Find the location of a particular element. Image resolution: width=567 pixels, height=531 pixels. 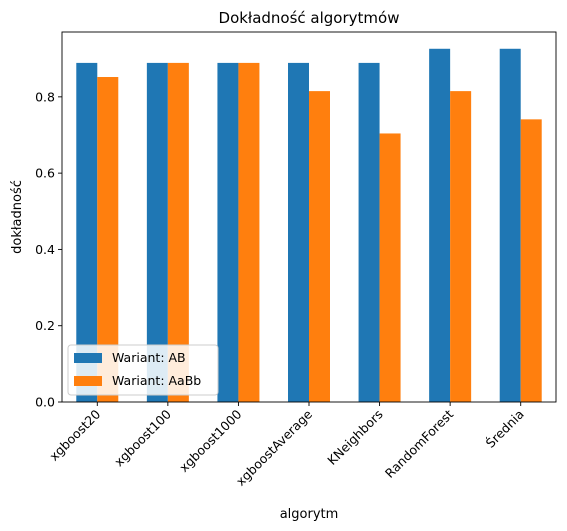

legend-label-wariant-ab: Wariant: AB is located at coordinates (149, 357).